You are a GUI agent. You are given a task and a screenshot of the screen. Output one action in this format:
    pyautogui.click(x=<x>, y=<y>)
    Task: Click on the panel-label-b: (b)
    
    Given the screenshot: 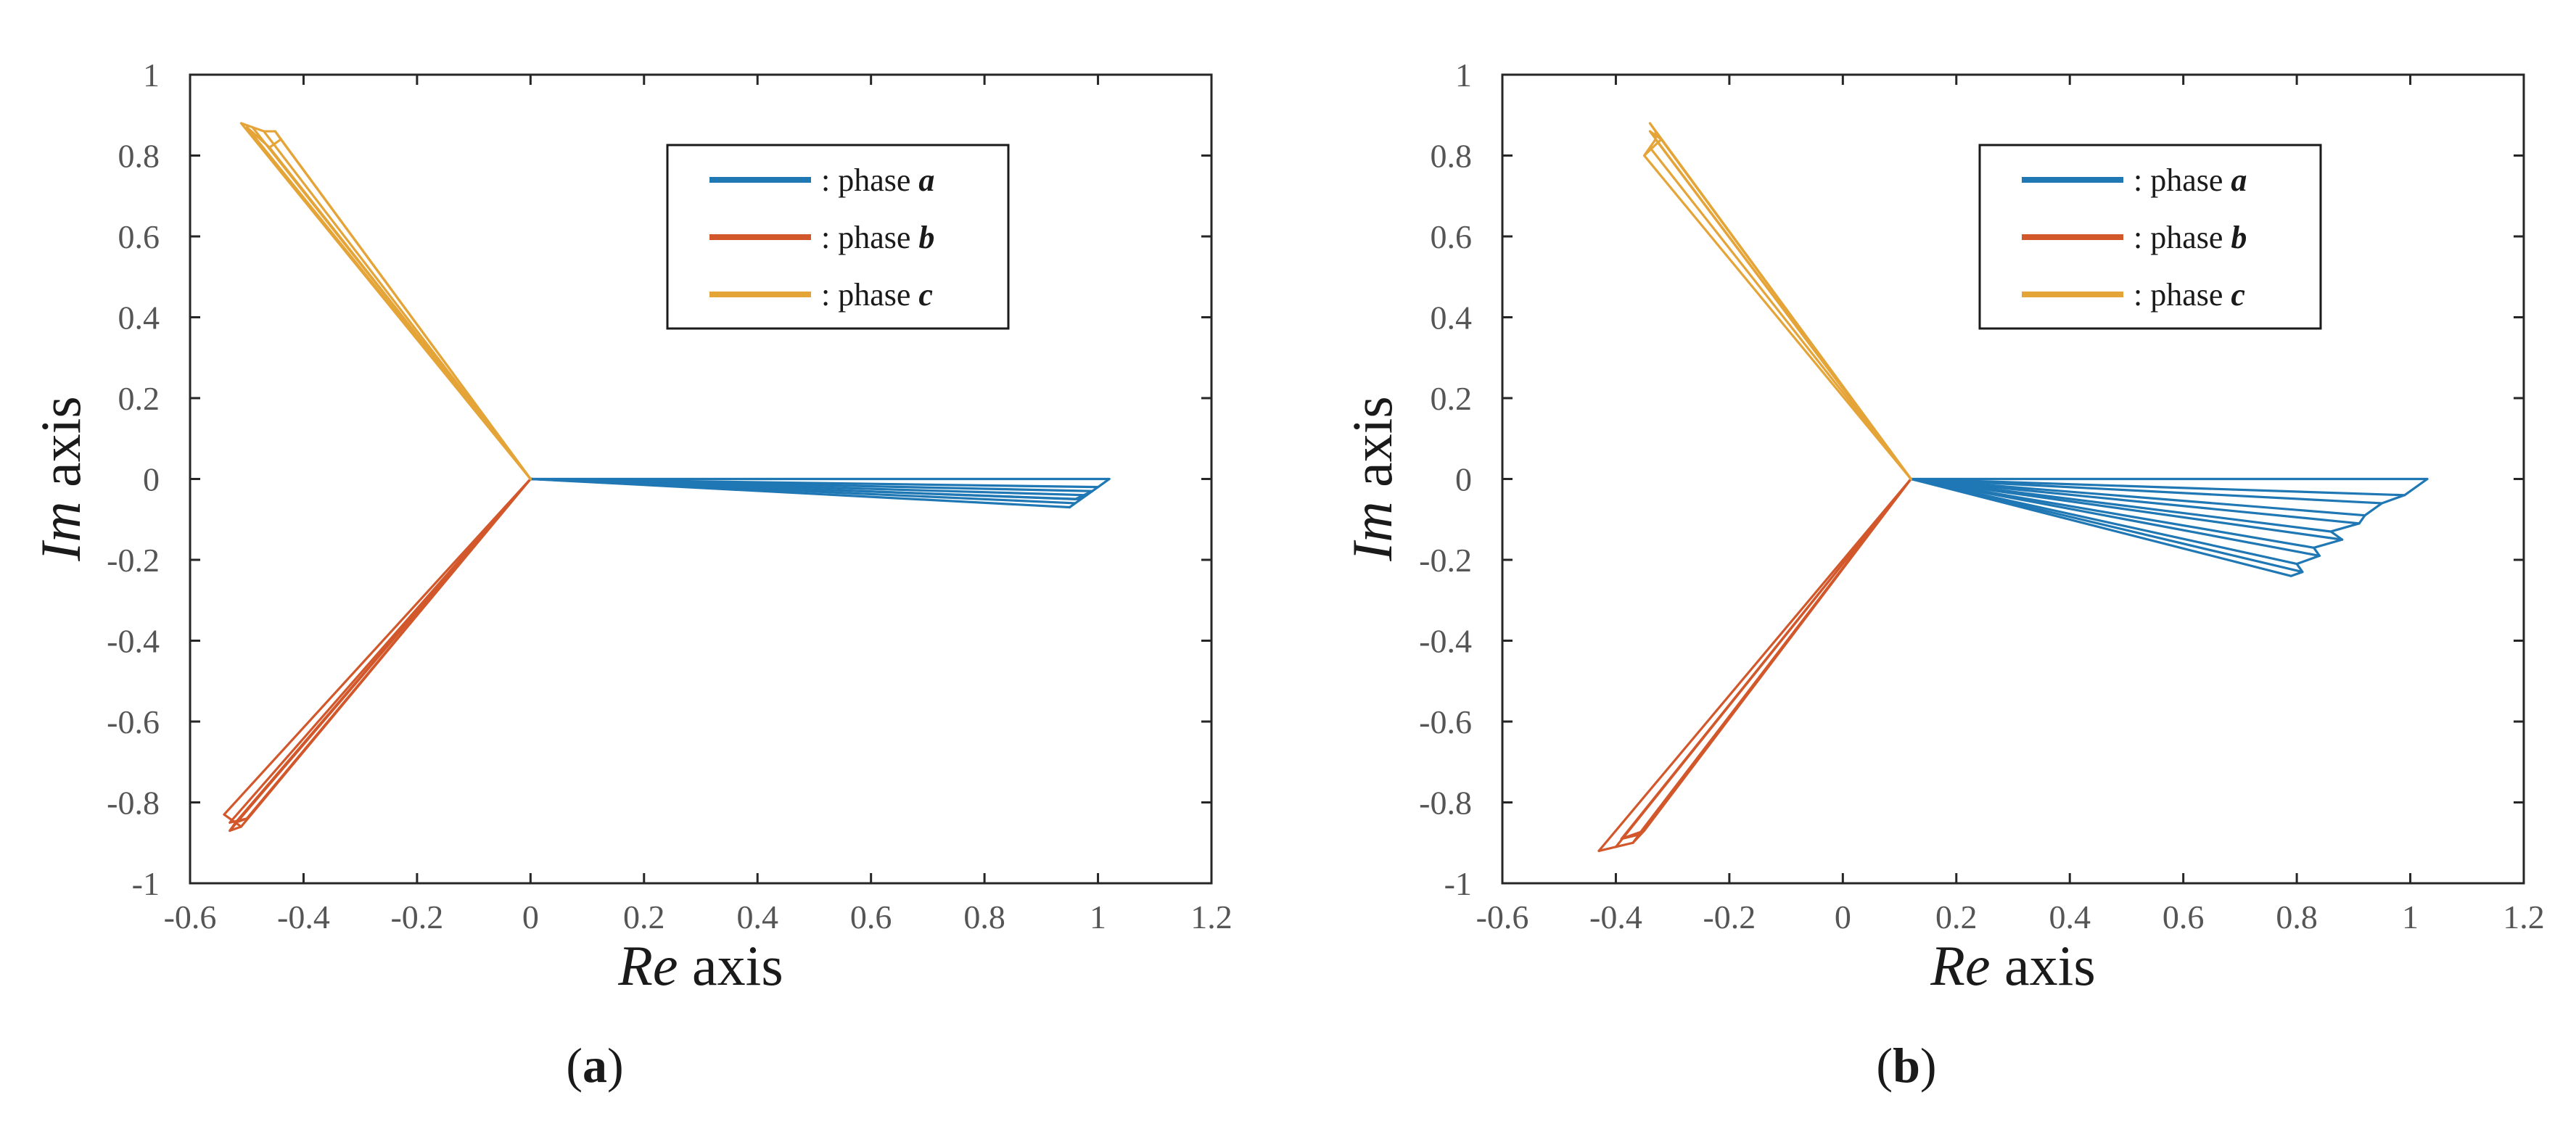 What is the action you would take?
    pyautogui.click(x=1906, y=1065)
    